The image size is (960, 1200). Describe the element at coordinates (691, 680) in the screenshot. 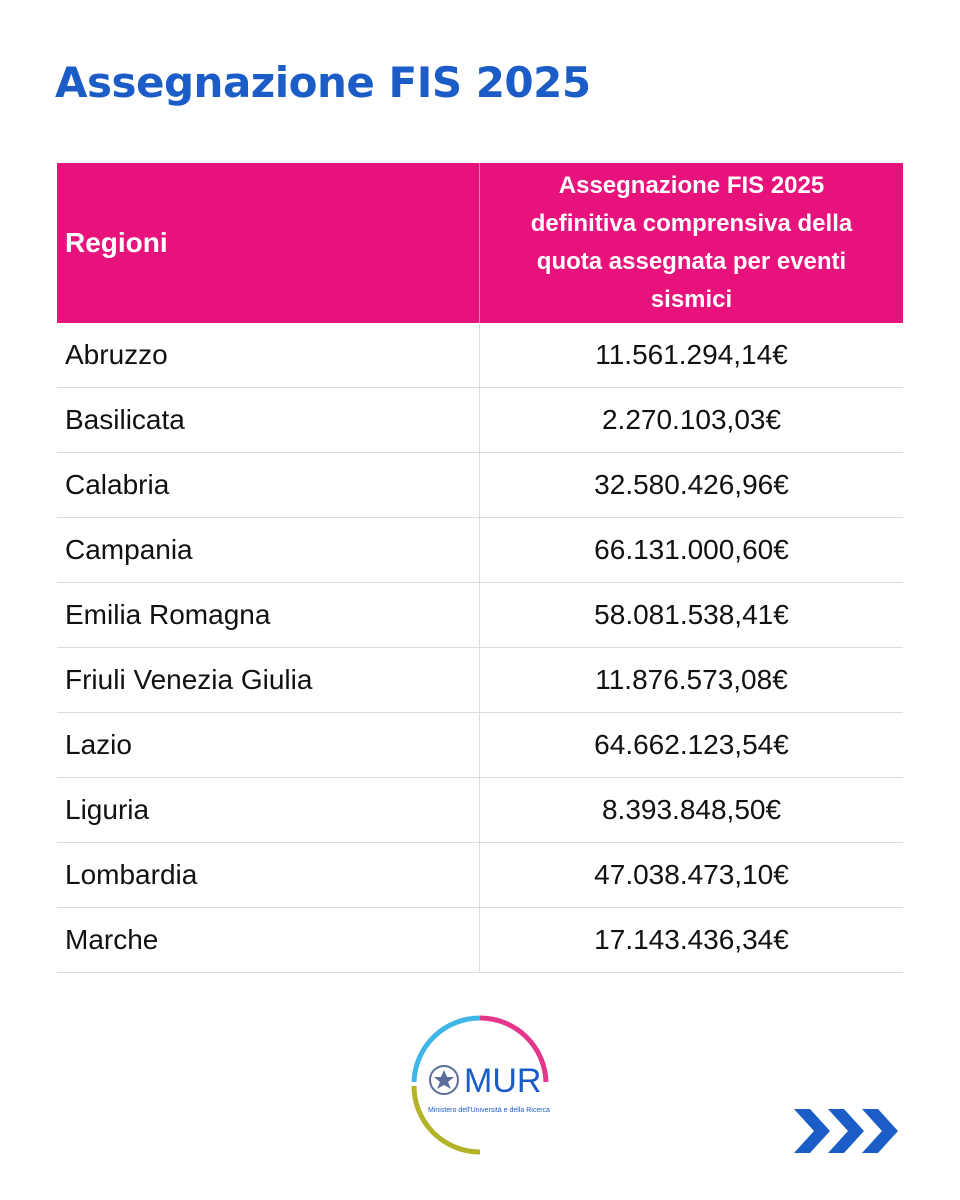

I see `amount-cell: 11.876.573,08€` at that location.